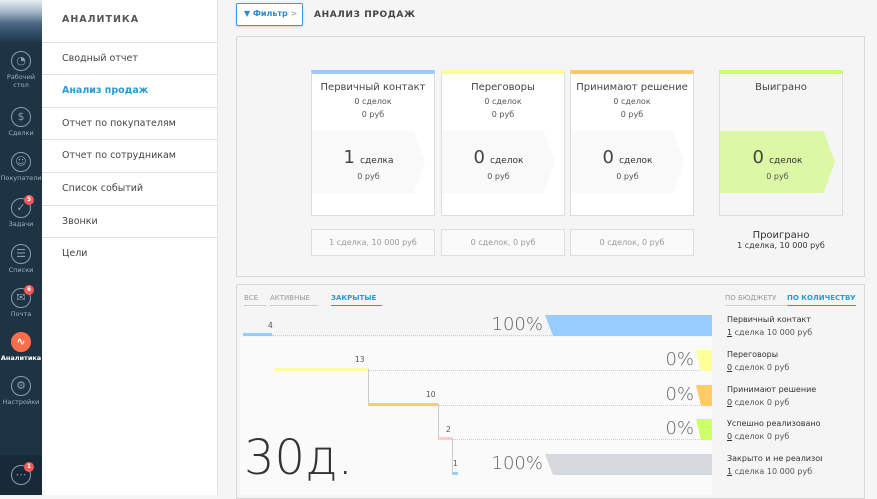 The height and width of the screenshot is (499, 877). I want to click on stage-legend-name: Успешно реализовано, so click(774, 423).